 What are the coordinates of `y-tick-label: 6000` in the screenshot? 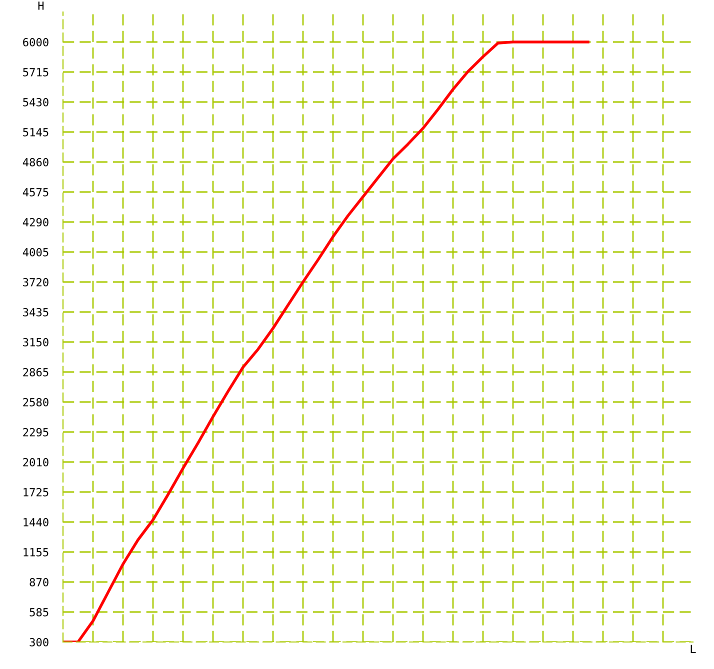 It's located at (35, 42).